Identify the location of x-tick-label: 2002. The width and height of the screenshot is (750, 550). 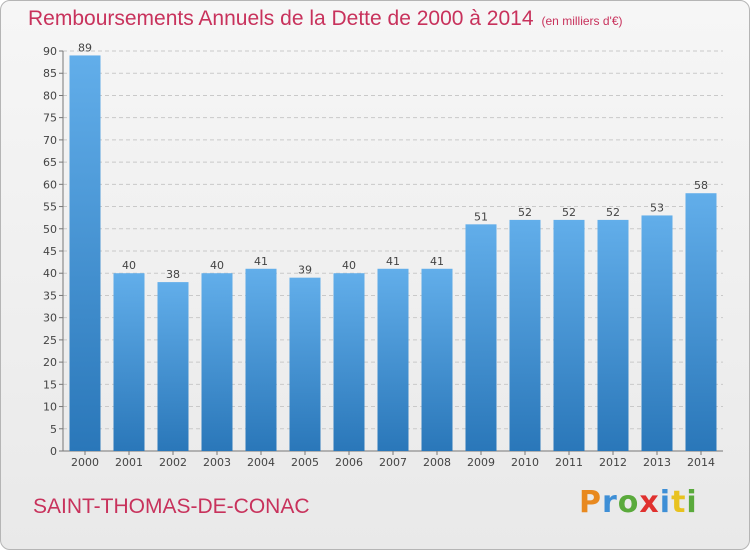
(173, 462).